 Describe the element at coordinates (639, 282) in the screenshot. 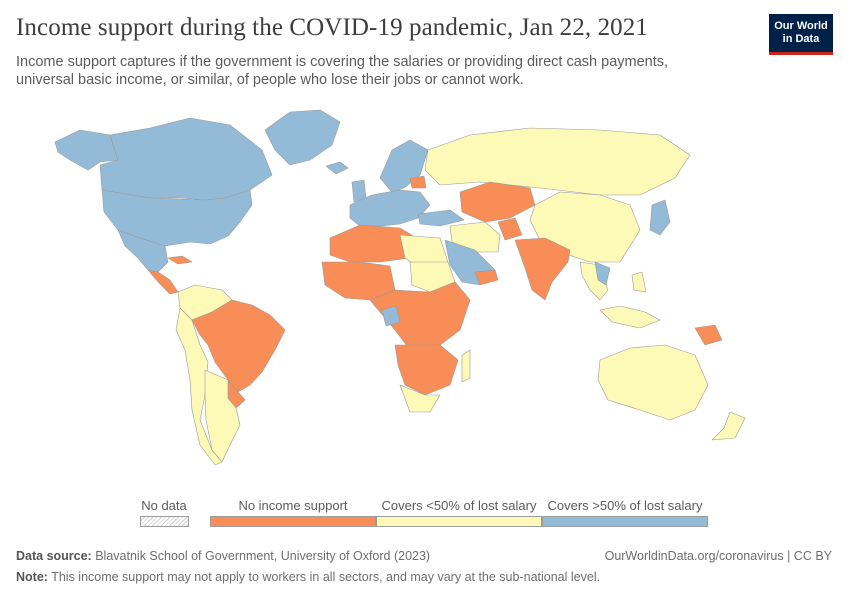

I see `region-philippines` at that location.